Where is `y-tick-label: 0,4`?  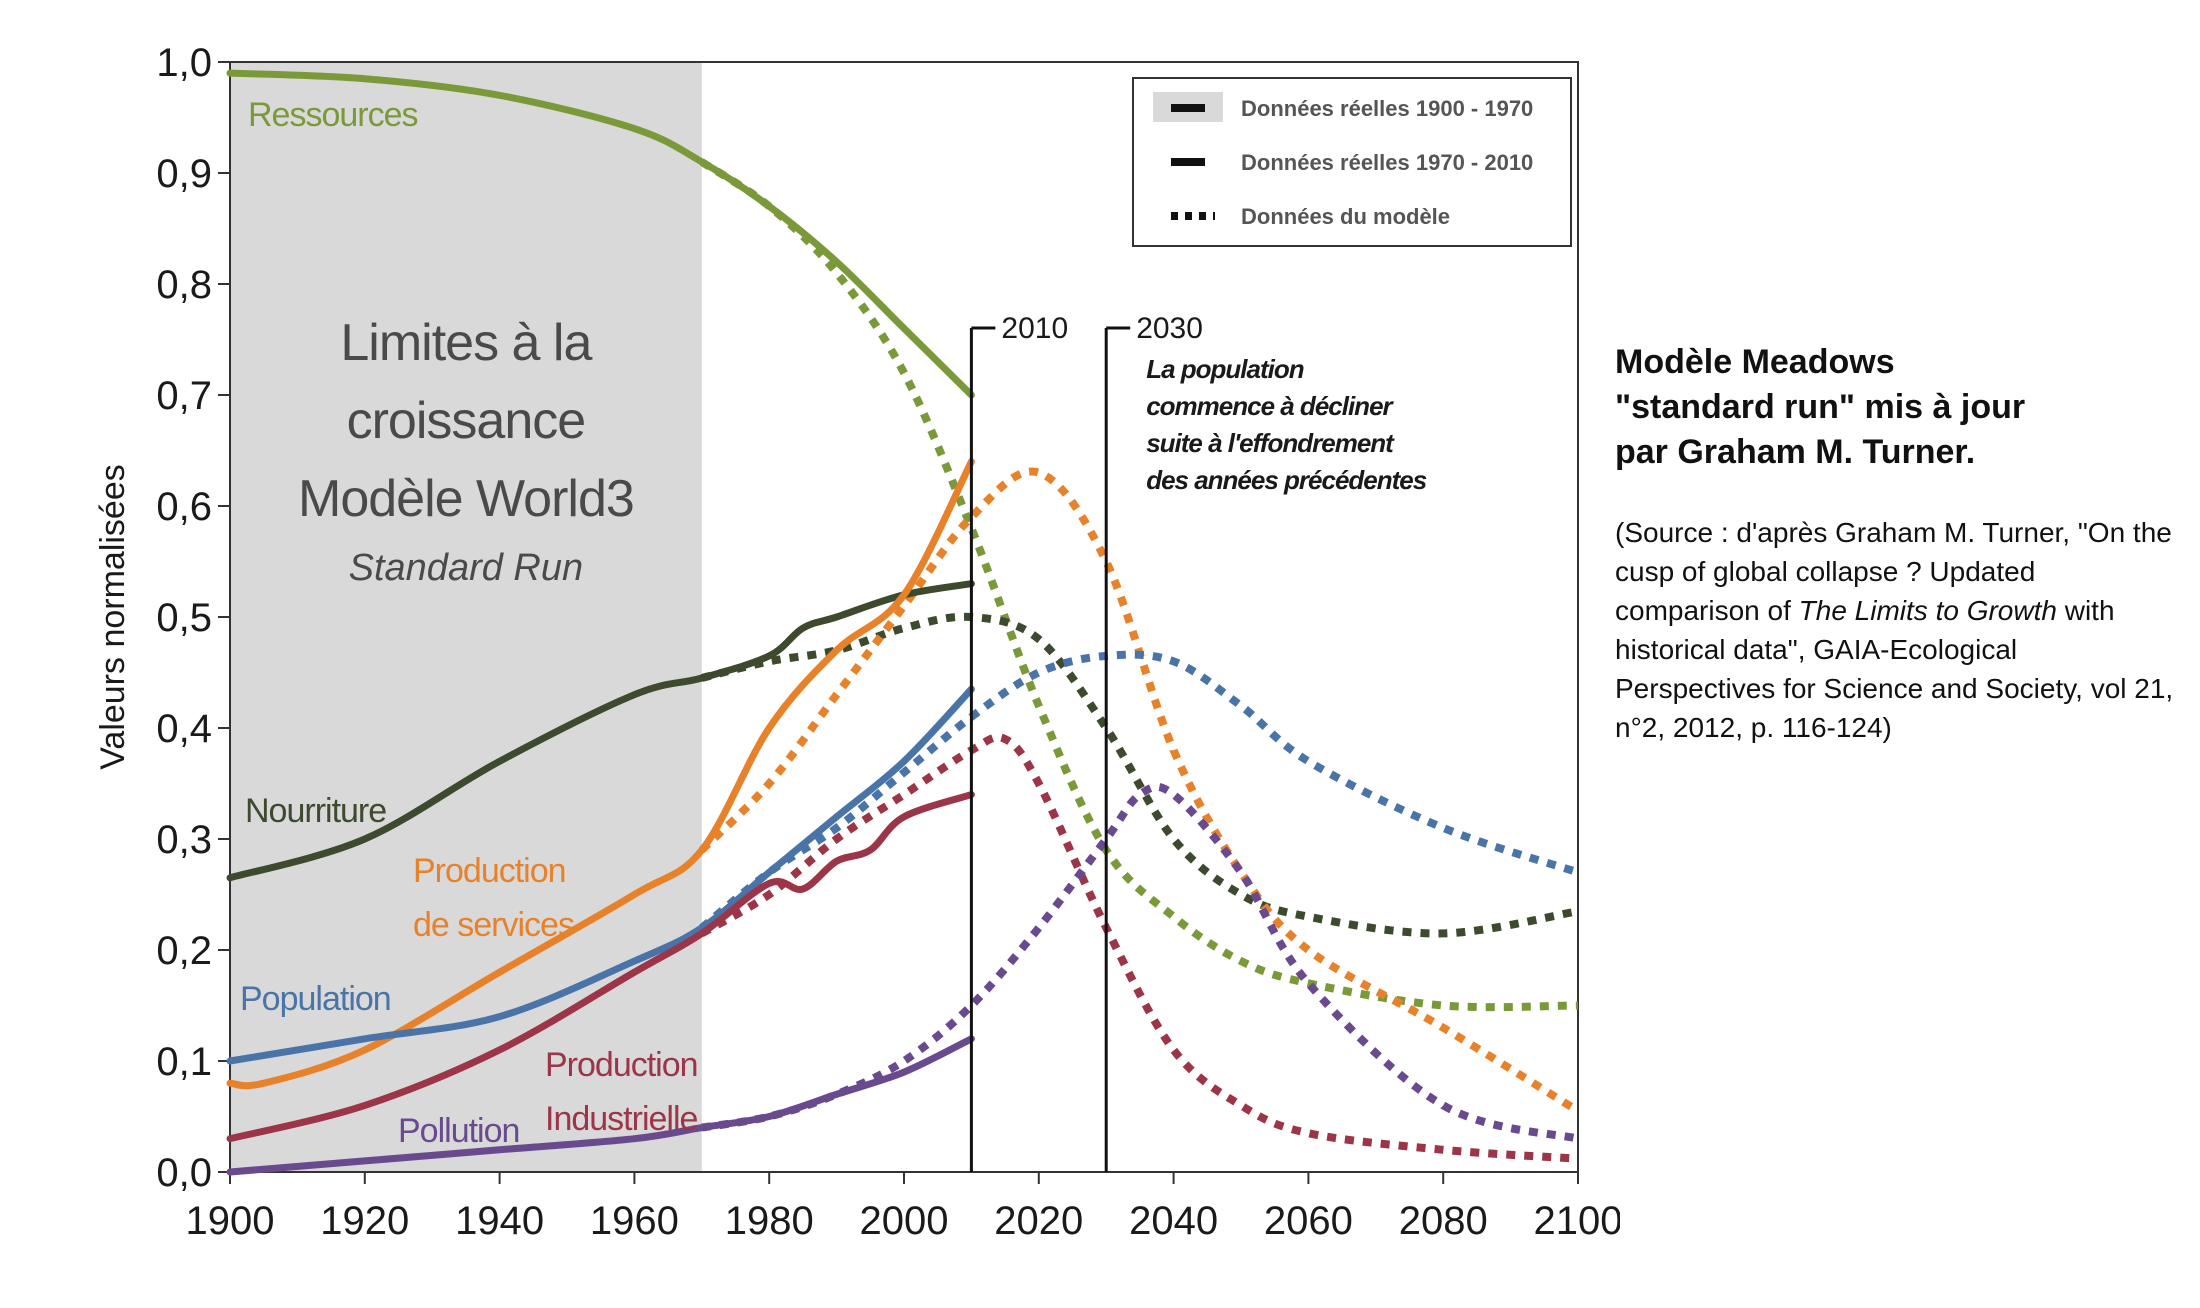 y-tick-label: 0,4 is located at coordinates (184, 729).